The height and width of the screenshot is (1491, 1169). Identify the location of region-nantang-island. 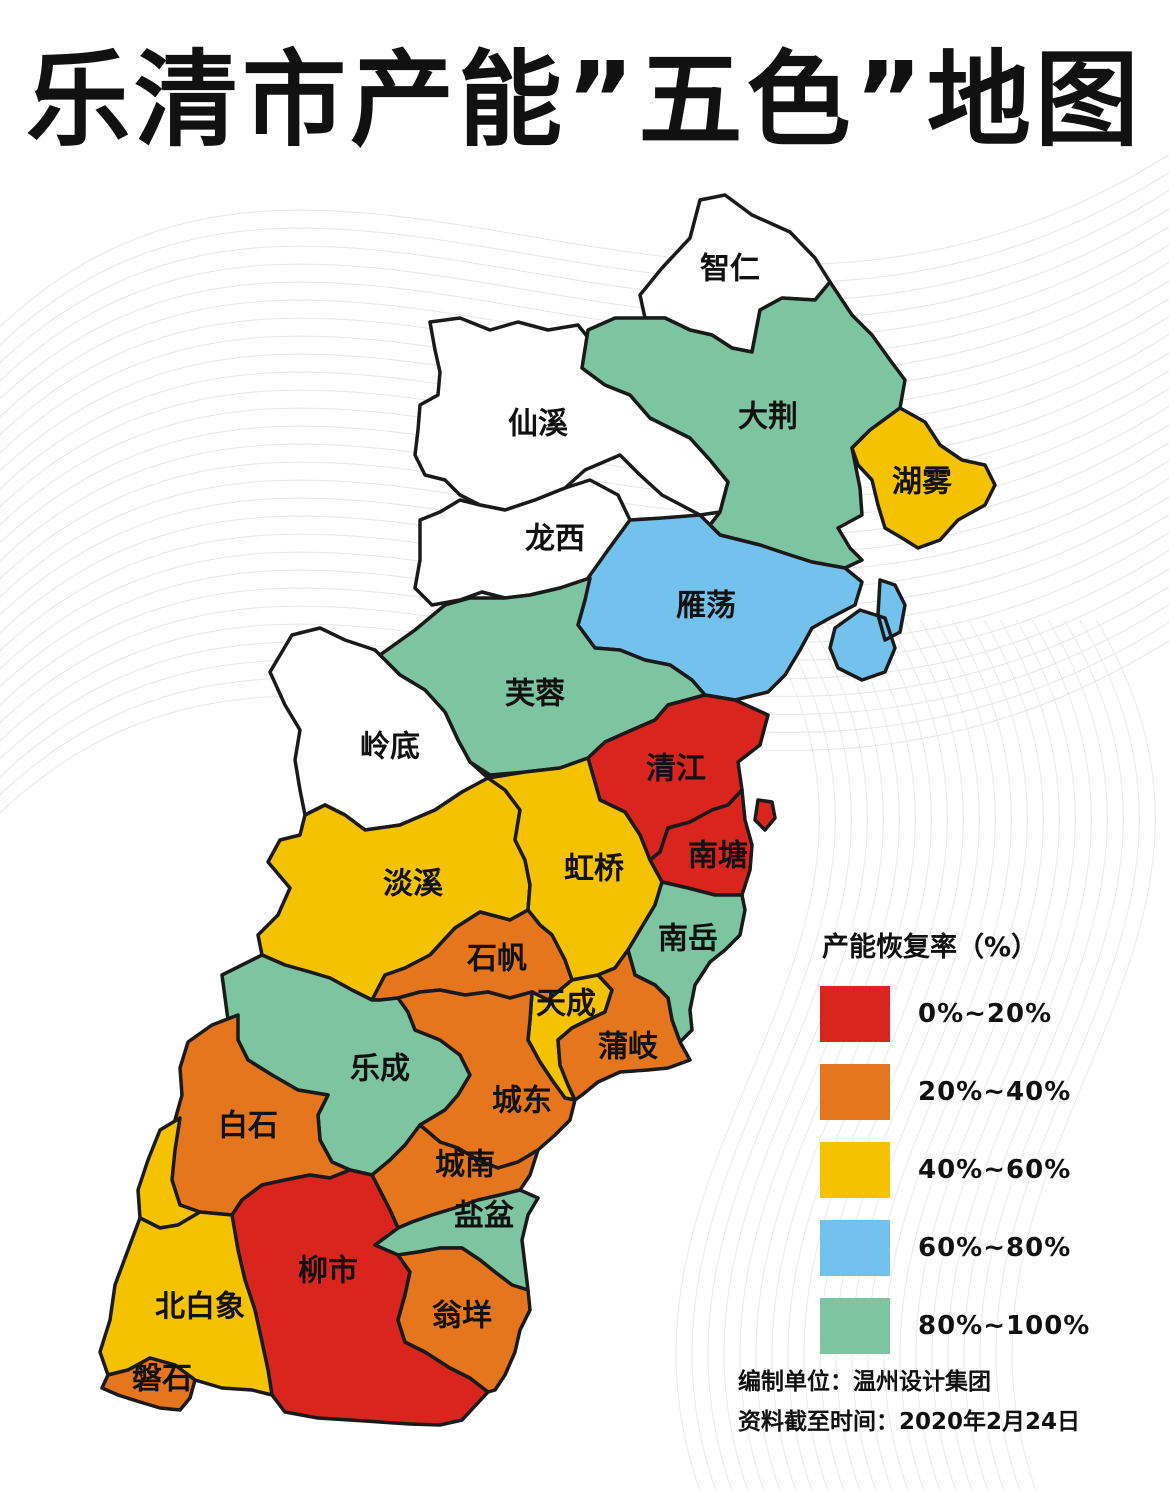
(765, 815).